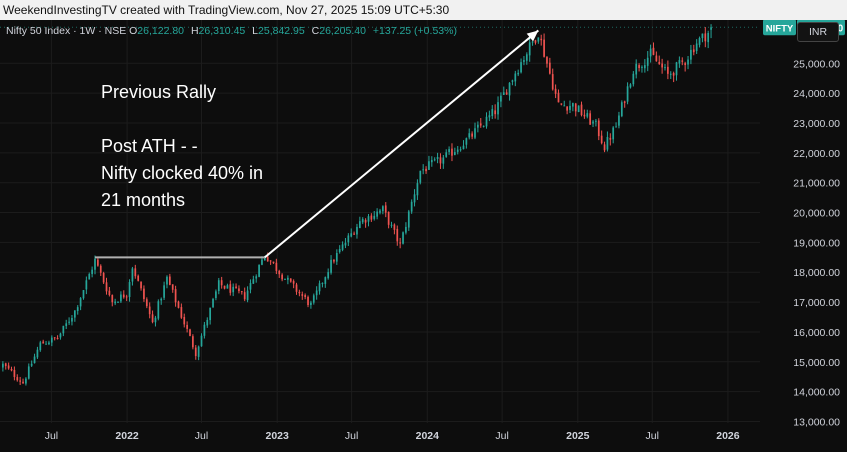  What do you see at coordinates (143, 200) in the screenshot?
I see `annotation-duration: 21 months` at bounding box center [143, 200].